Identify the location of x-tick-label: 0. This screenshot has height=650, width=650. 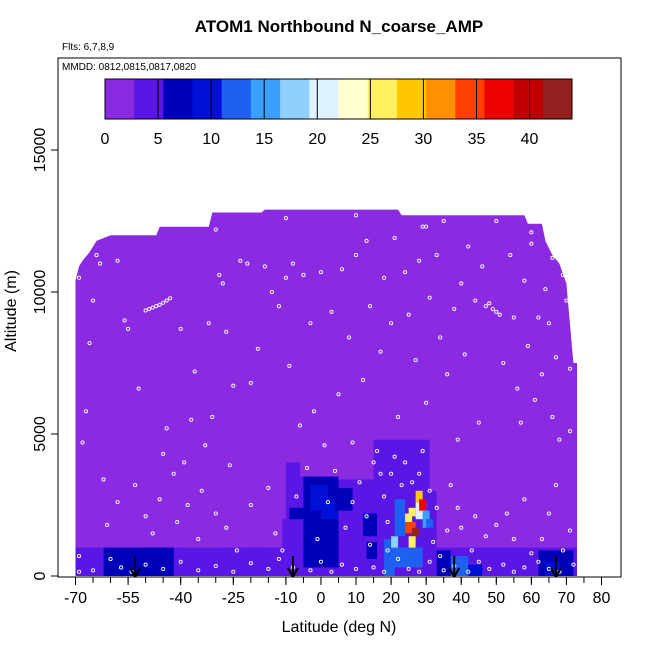
(321, 598).